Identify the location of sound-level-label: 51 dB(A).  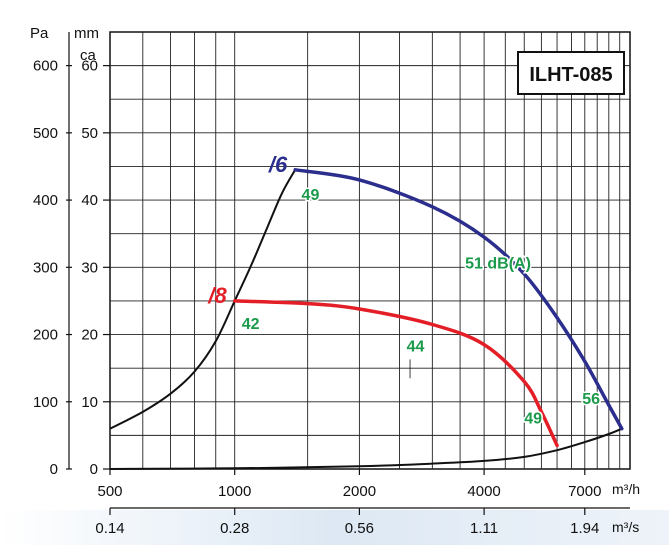
(498, 264).